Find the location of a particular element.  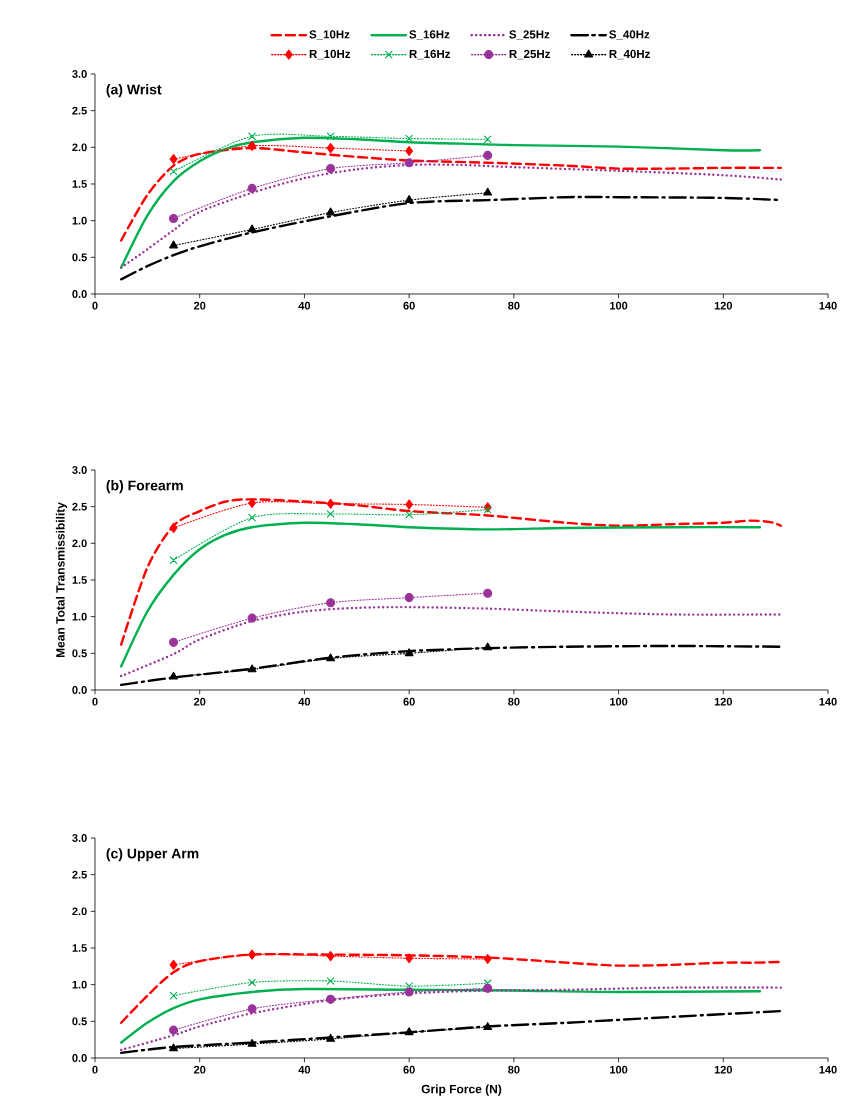

legend-label: R_25Hz is located at coordinates (530, 54).